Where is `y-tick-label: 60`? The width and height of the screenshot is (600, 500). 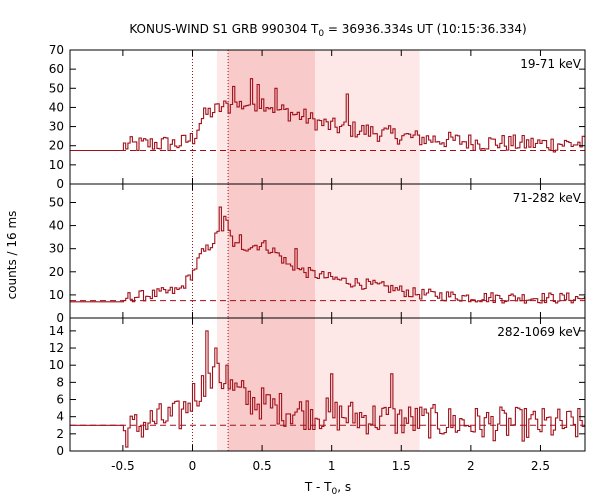 y-tick-label: 60 is located at coordinates (56, 69).